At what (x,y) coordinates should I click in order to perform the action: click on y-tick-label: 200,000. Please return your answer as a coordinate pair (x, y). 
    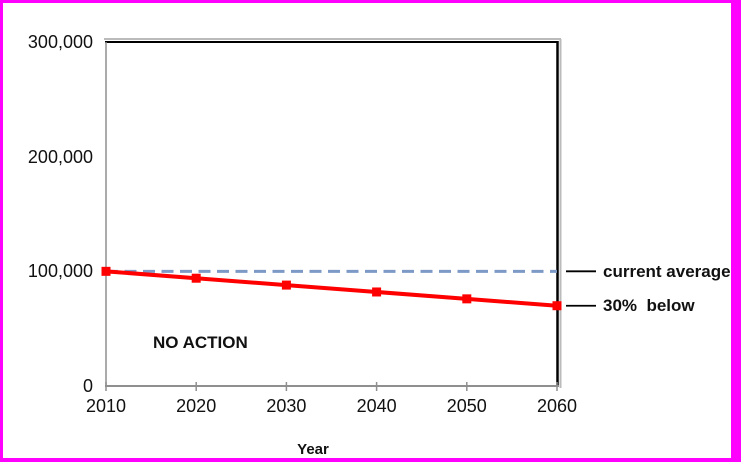
    Looking at the image, I should click on (60, 156).